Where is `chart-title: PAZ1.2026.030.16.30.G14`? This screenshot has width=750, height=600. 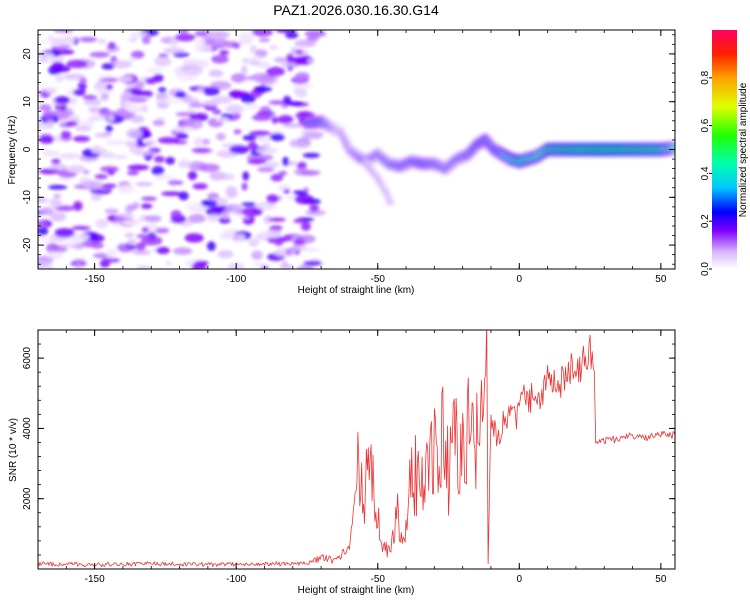 chart-title: PAZ1.2026.030.16.30.G14 is located at coordinates (356, 10).